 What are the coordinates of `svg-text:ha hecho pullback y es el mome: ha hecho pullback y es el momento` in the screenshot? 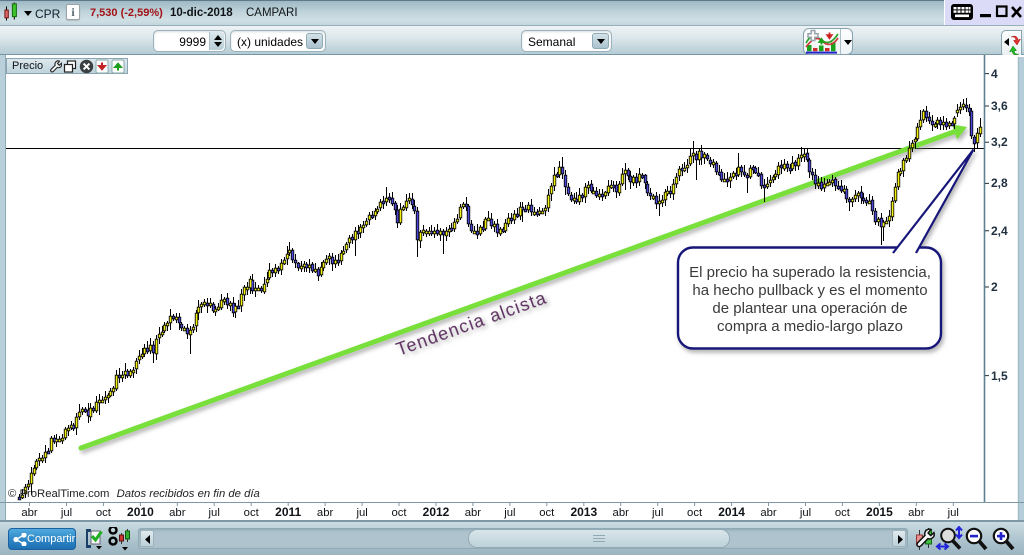 It's located at (809, 290).